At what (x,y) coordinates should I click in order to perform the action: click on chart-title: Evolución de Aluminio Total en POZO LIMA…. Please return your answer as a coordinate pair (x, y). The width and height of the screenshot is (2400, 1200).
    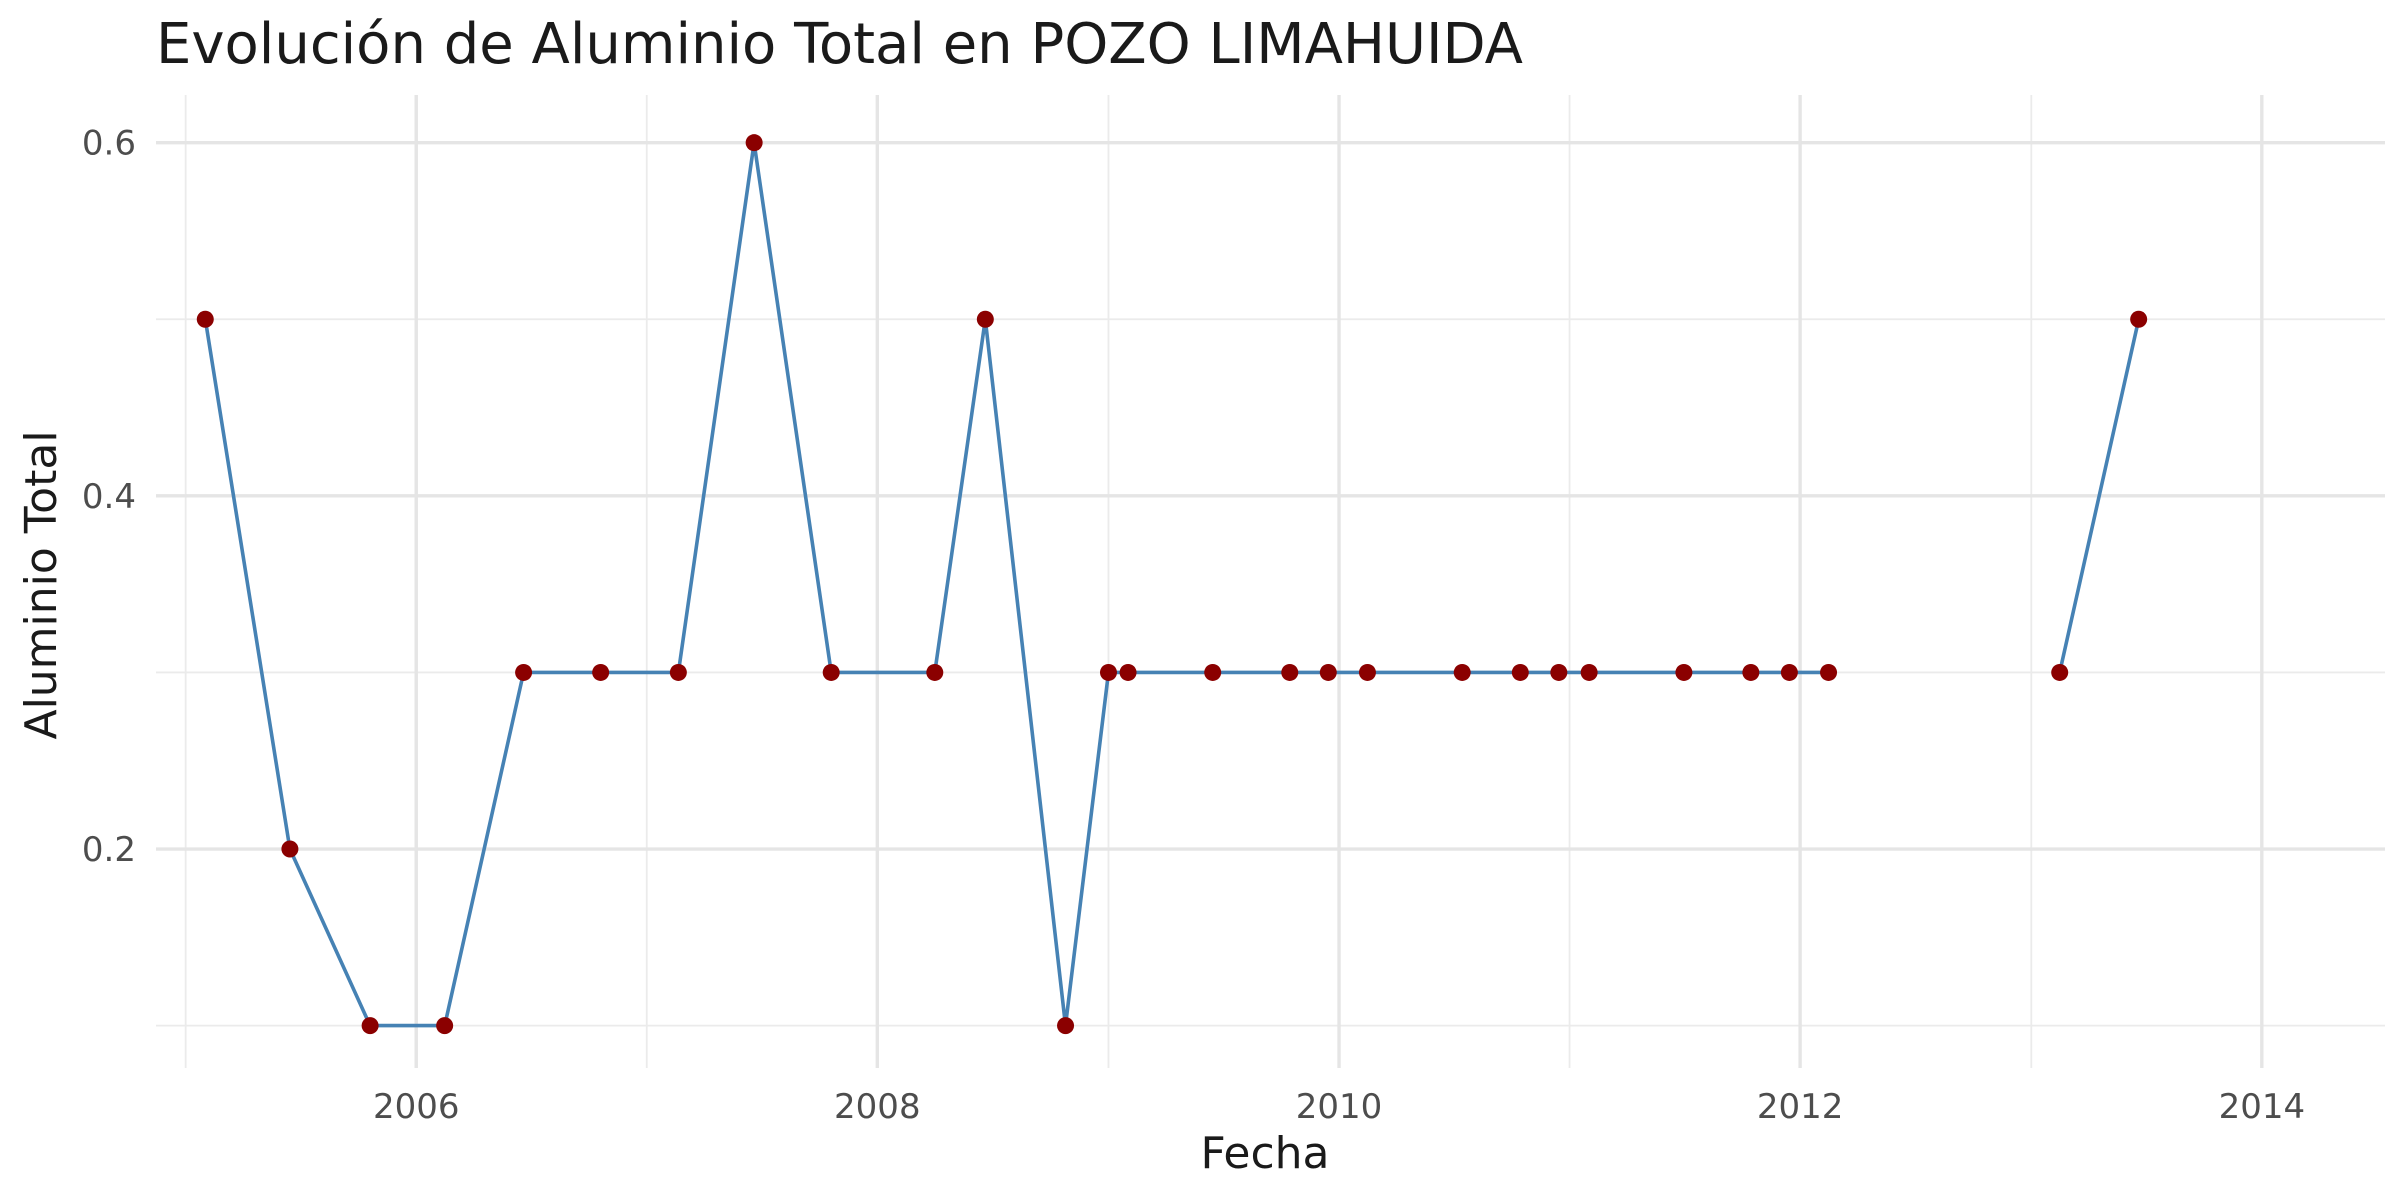
    Looking at the image, I should click on (839, 44).